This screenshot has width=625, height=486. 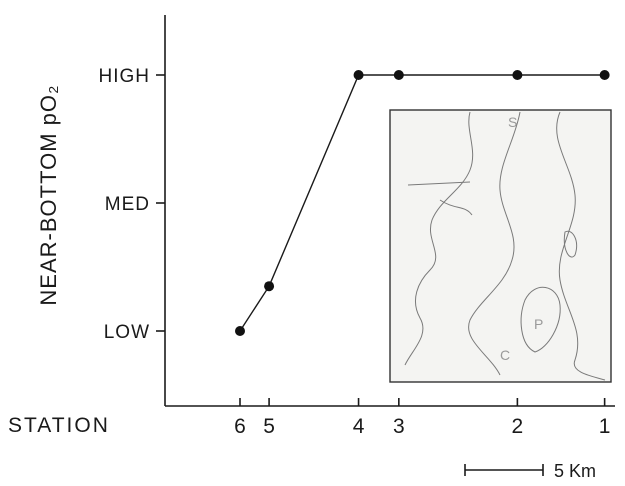 I want to click on x-tick-label-4: 4, so click(x=359, y=426).